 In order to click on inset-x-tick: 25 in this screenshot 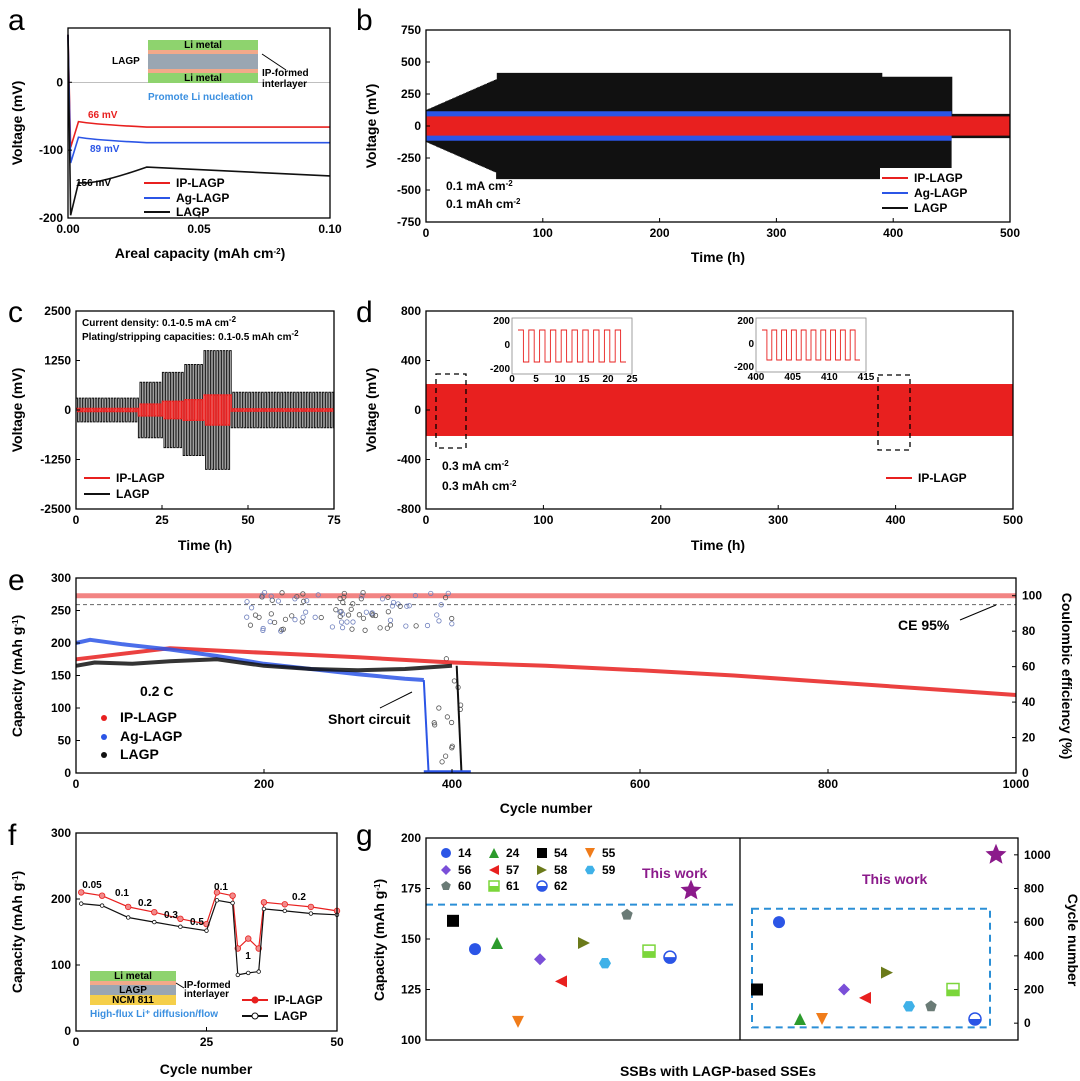, I will do `click(632, 379)`.